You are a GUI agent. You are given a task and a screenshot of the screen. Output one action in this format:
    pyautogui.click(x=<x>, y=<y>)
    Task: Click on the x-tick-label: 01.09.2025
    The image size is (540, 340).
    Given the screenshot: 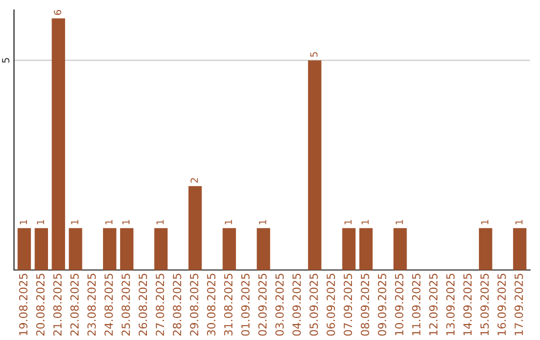 What is the action you would take?
    pyautogui.click(x=245, y=305)
    